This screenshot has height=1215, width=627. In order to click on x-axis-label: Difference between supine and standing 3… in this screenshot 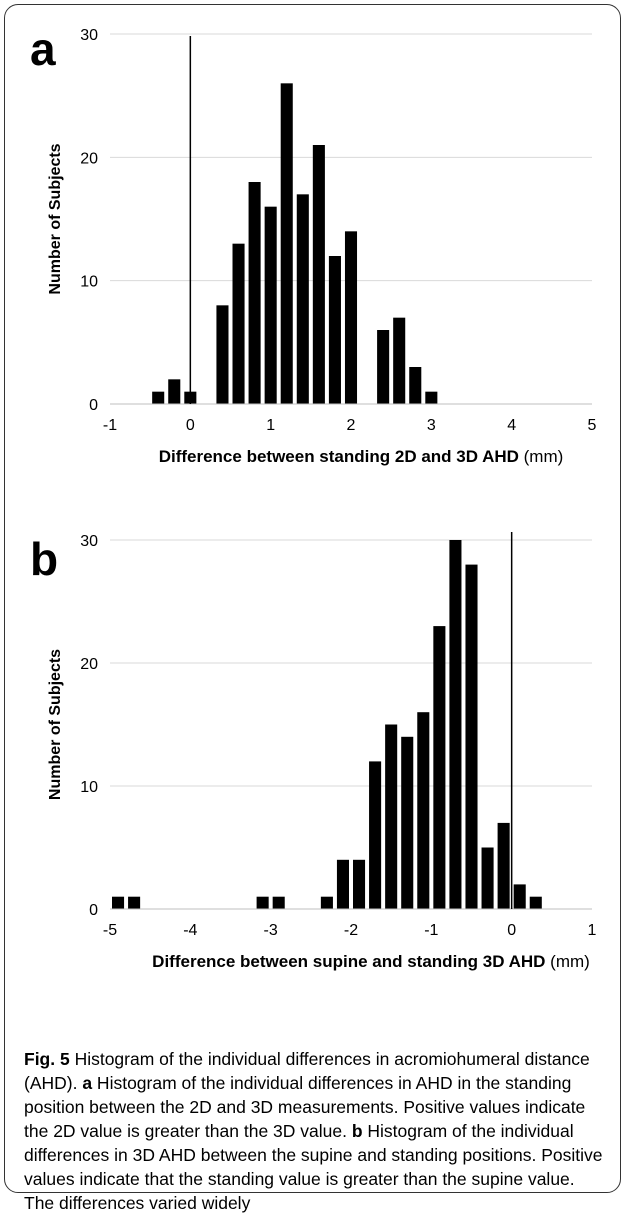, I will do `click(371, 961)`.